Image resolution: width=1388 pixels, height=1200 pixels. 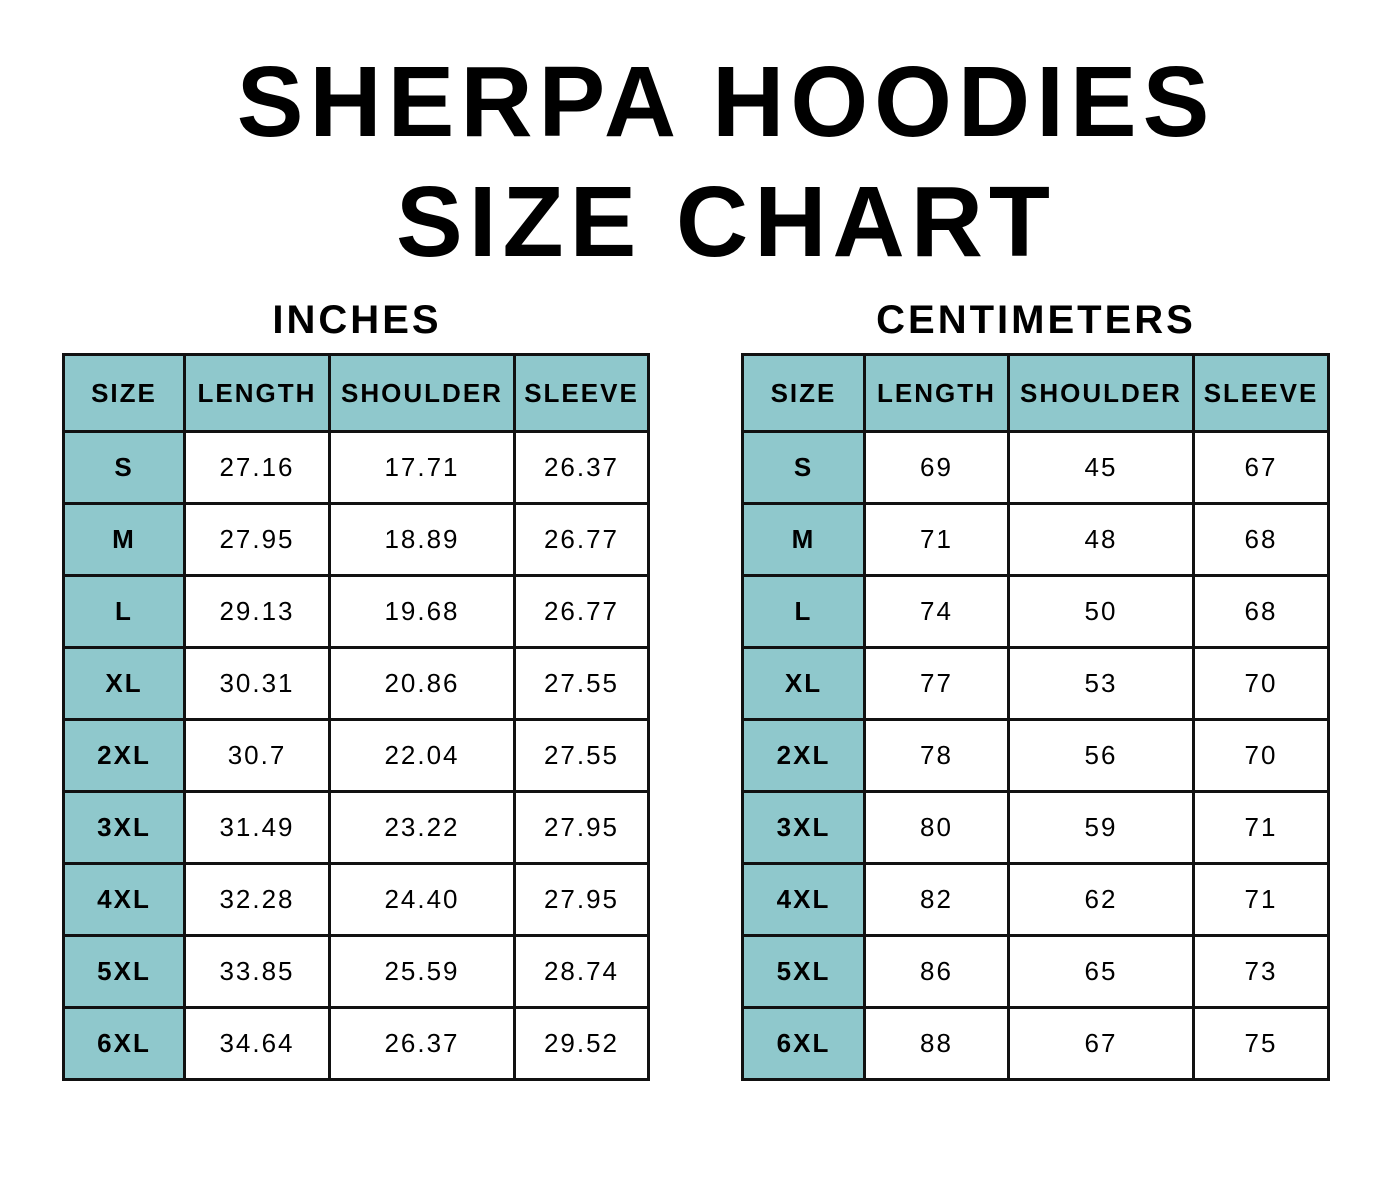 I want to click on table-row: M 27.95 18.89 26.77, so click(x=356, y=539).